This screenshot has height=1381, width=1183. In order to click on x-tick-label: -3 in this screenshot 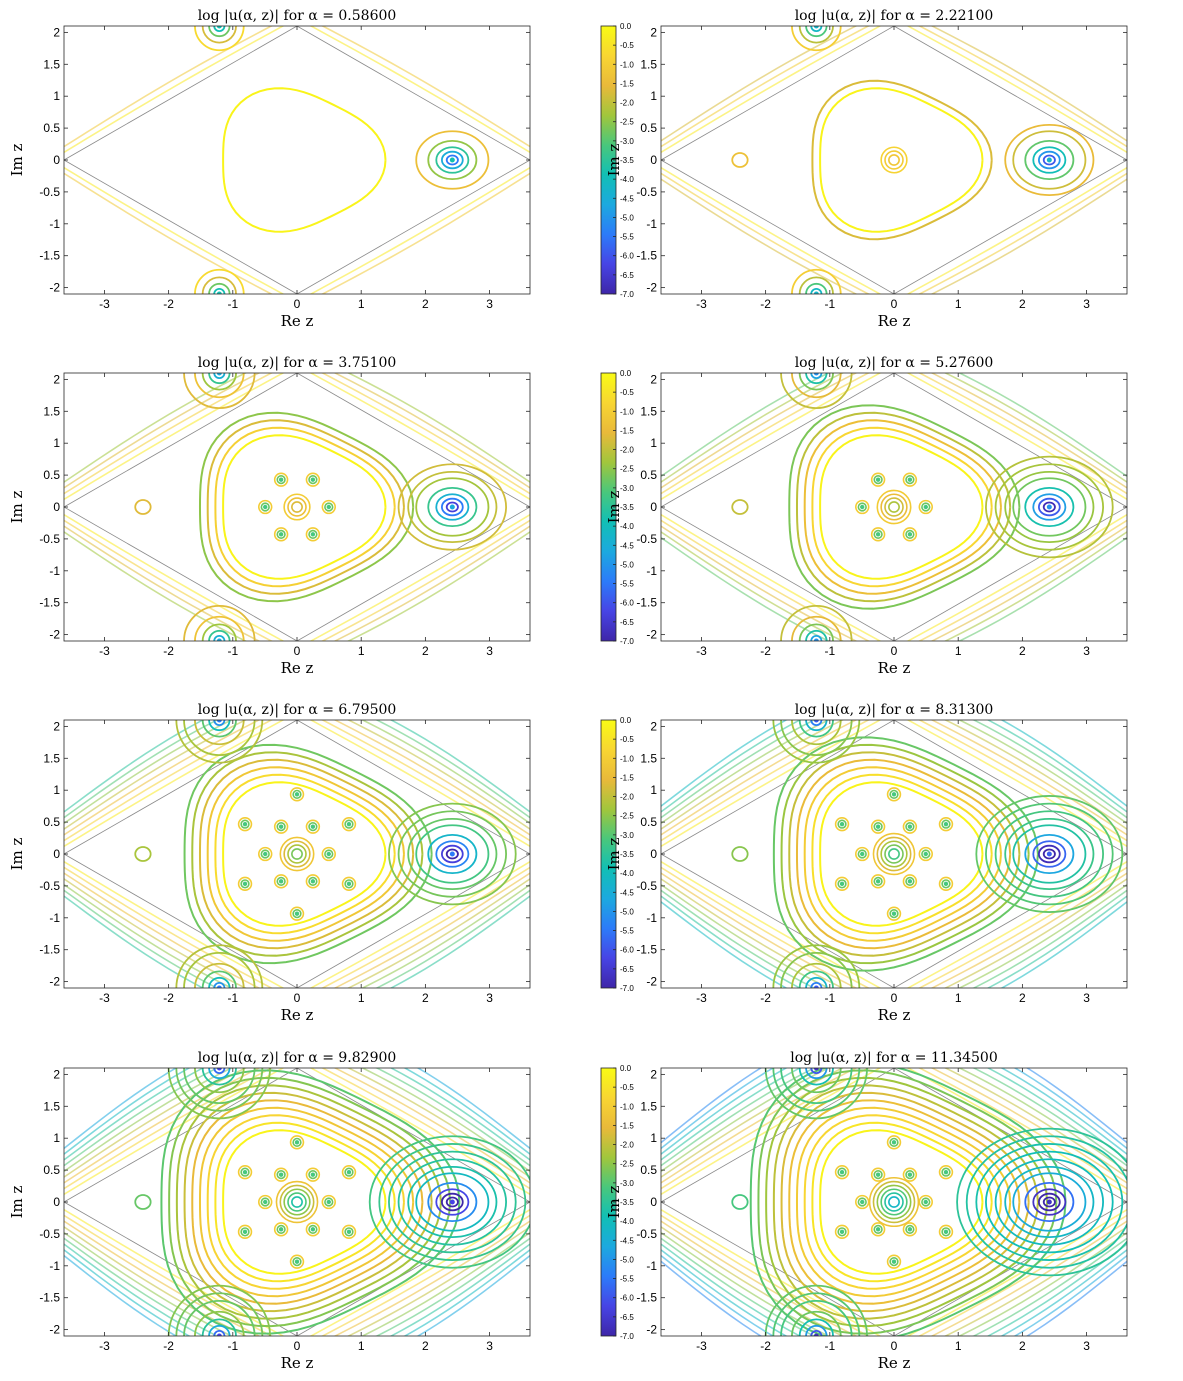, I will do `click(104, 998)`.